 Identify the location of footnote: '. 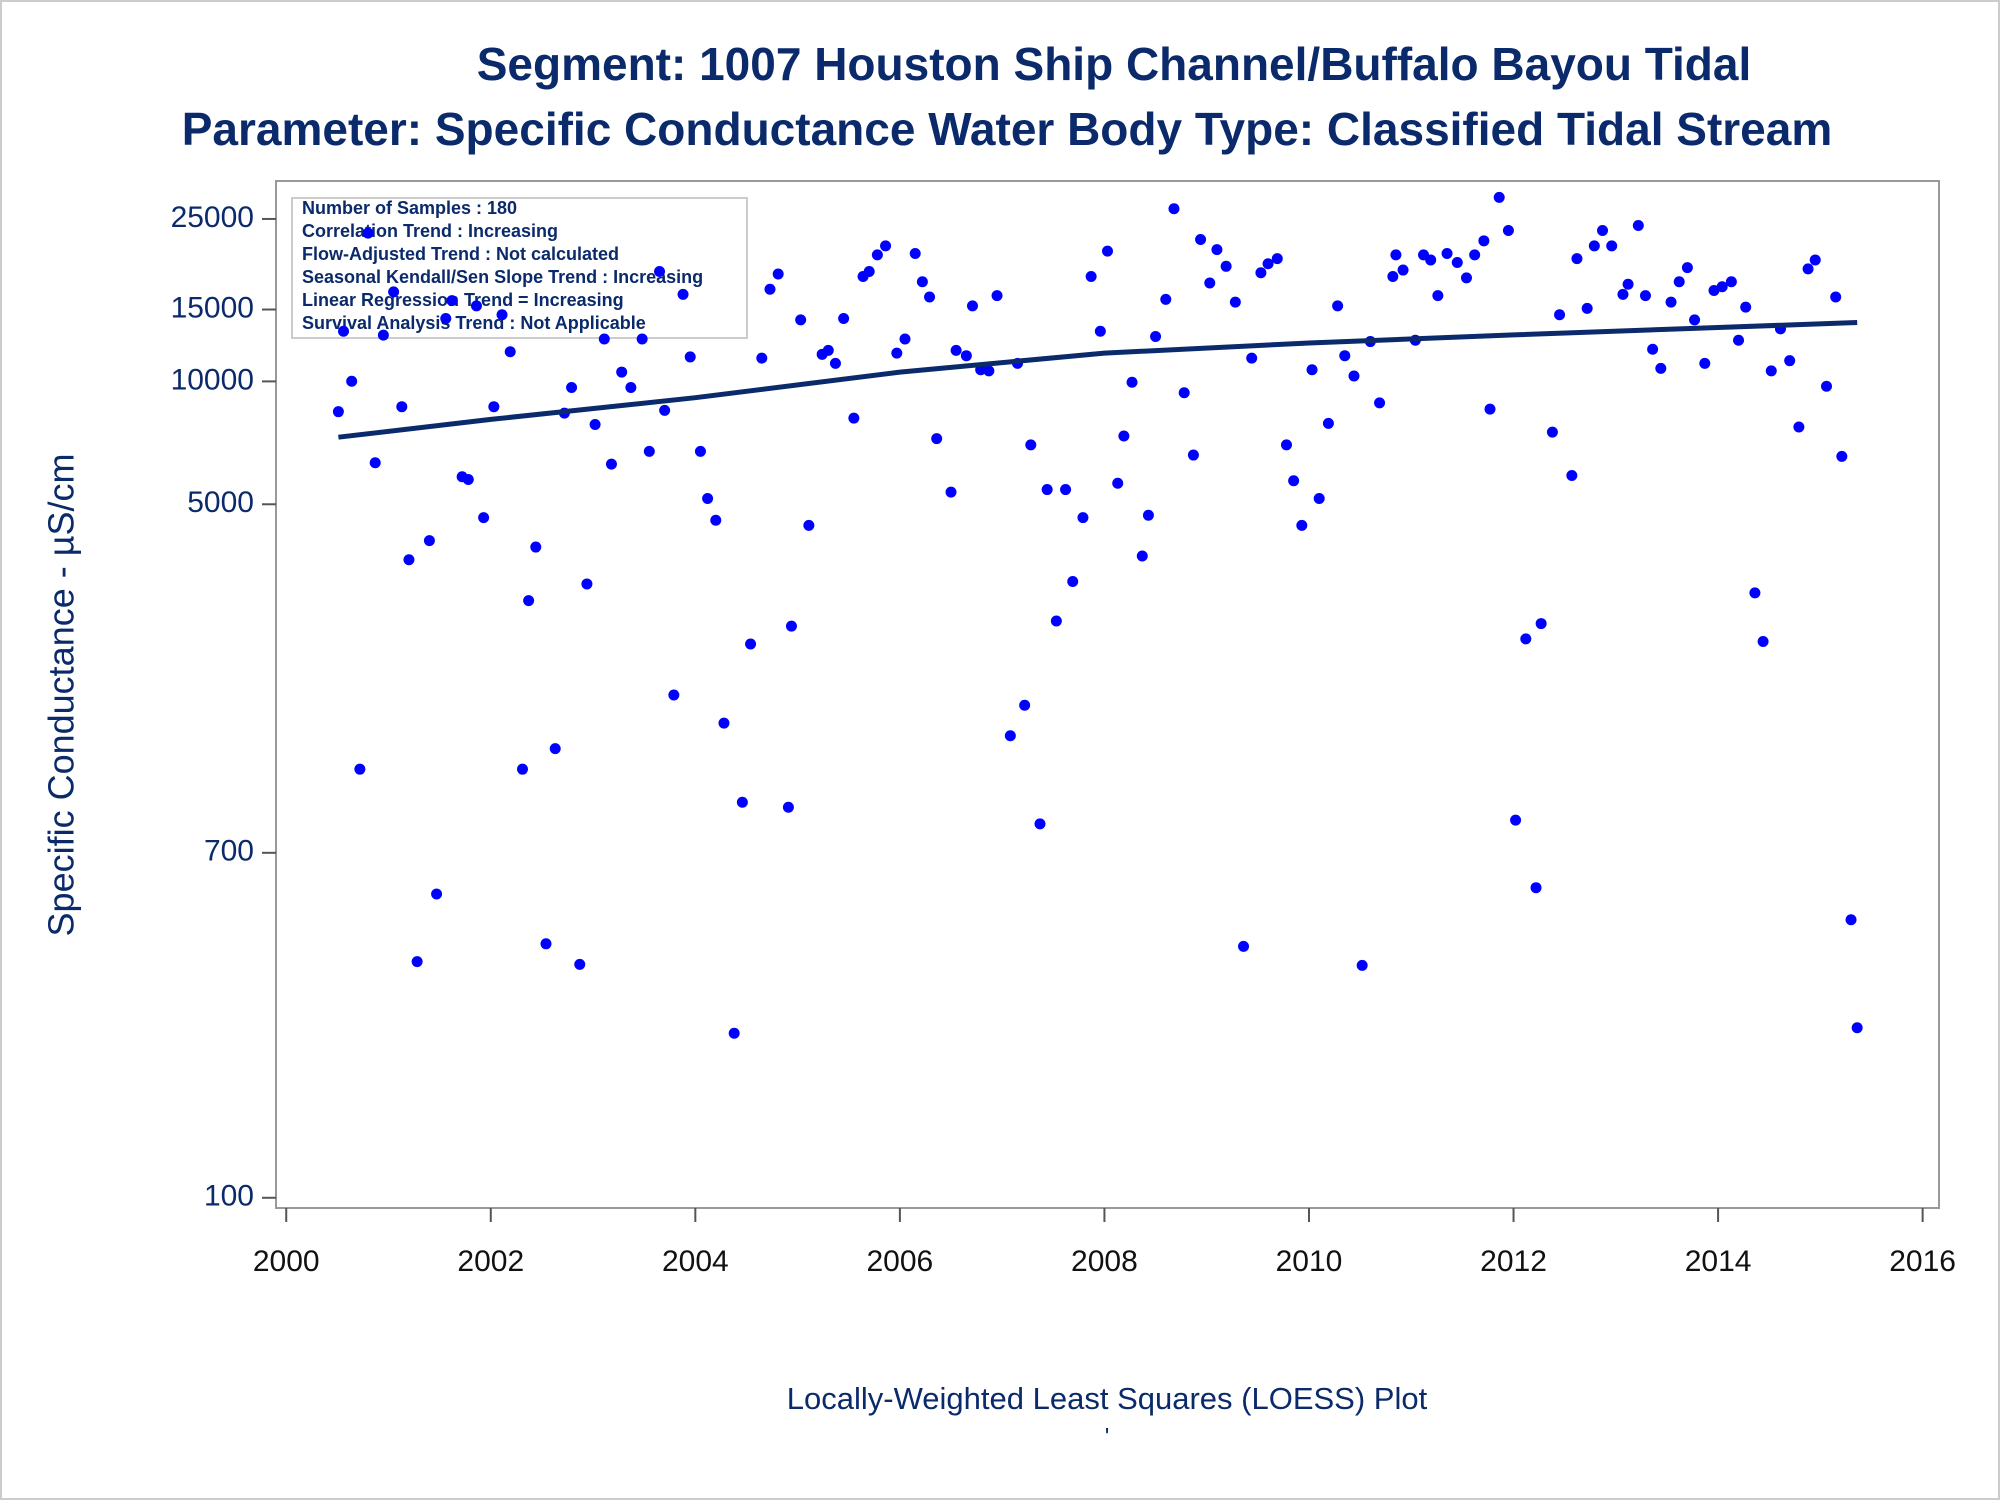
(1107, 1436).